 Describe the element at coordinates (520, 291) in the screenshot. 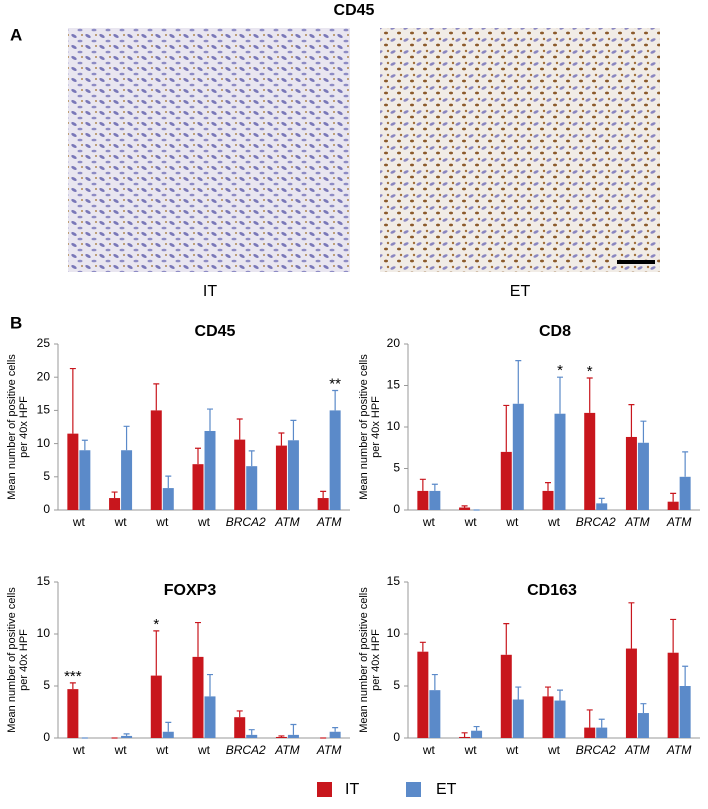

I see `image-label: ET` at that location.